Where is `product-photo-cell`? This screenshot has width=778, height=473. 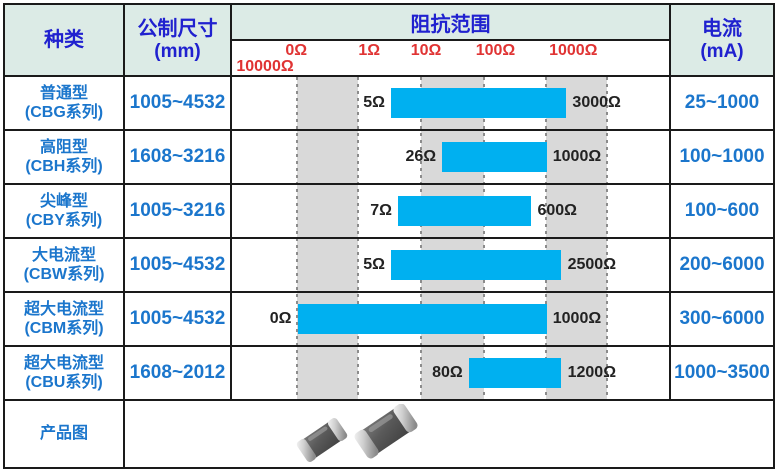
product-photo-cell is located at coordinates (449, 434).